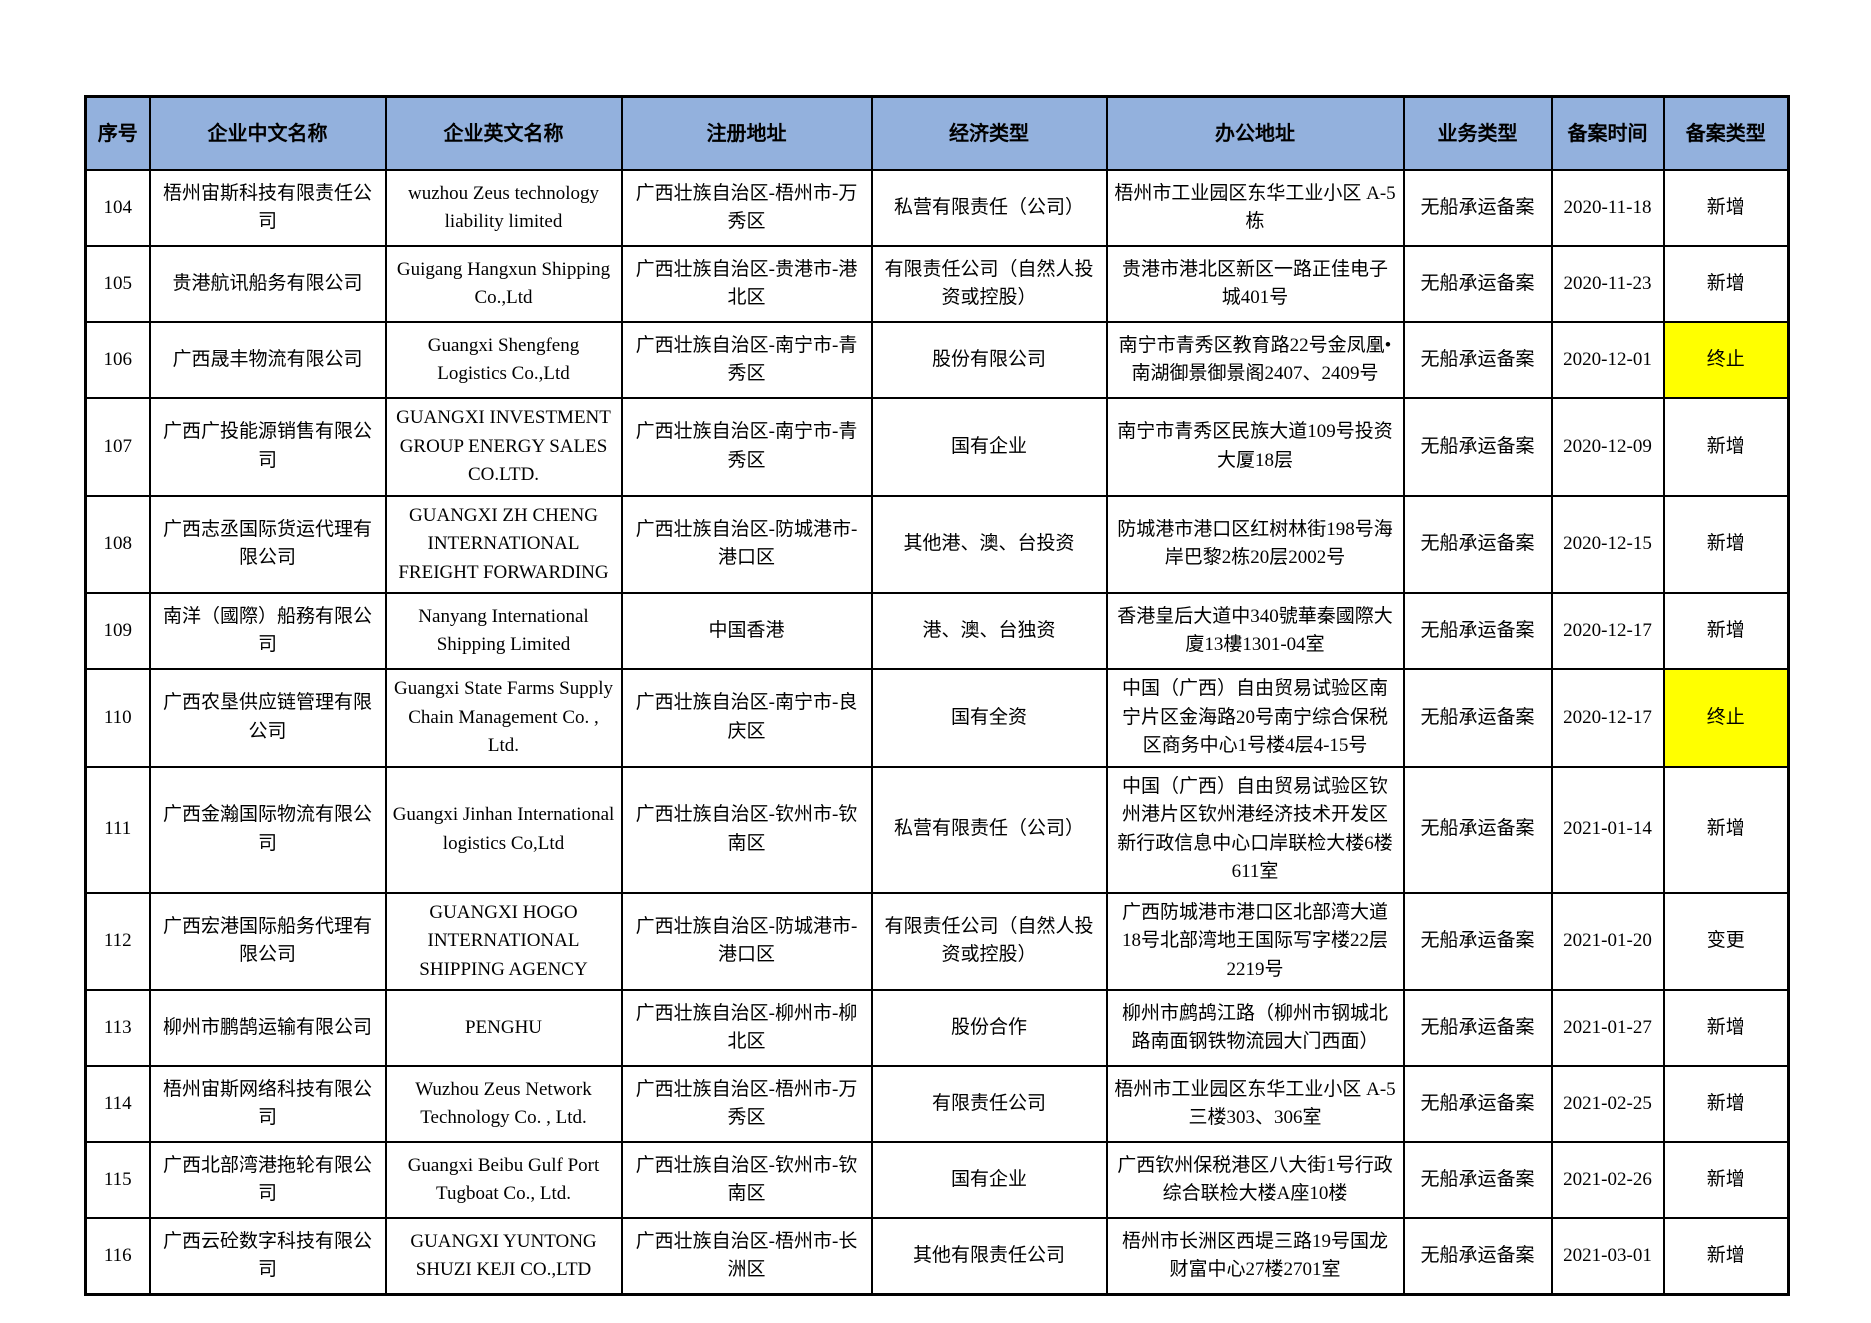 The image size is (1871, 1323). I want to click on cell-col-office-address: 梧州市长洲区西堤三路19号国龙财富中心27楼2701室, so click(1255, 1256).